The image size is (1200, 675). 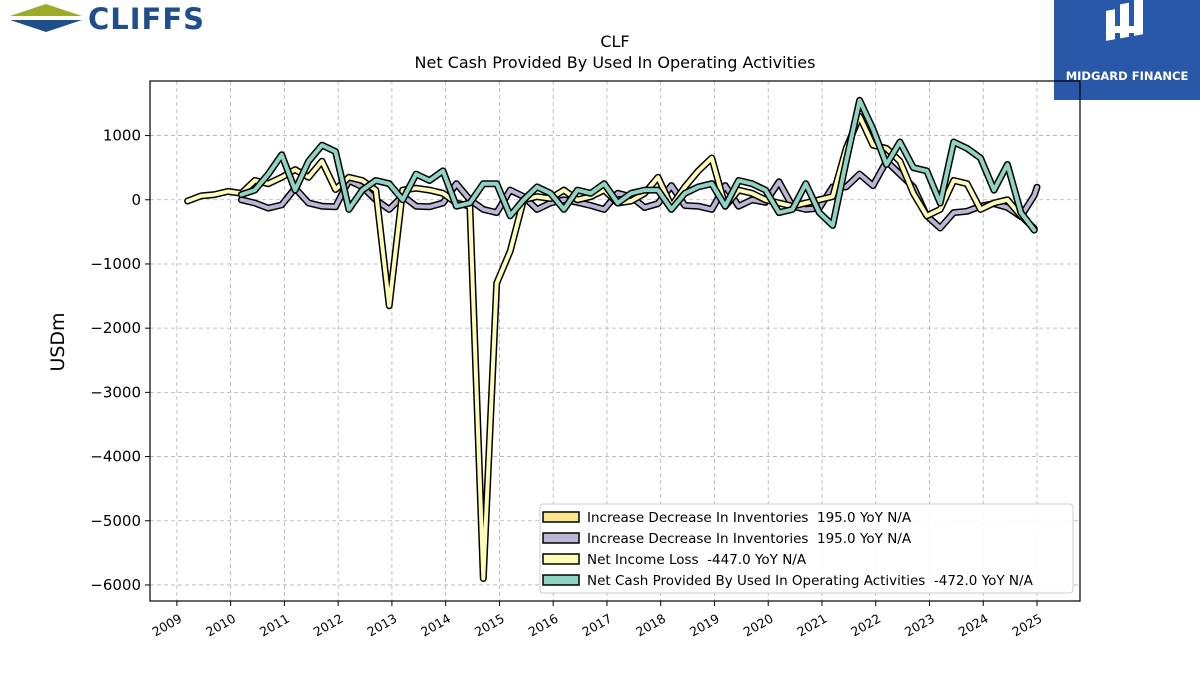 What do you see at coordinates (220, 625) in the screenshot?
I see `x-tick-label: 2010` at bounding box center [220, 625].